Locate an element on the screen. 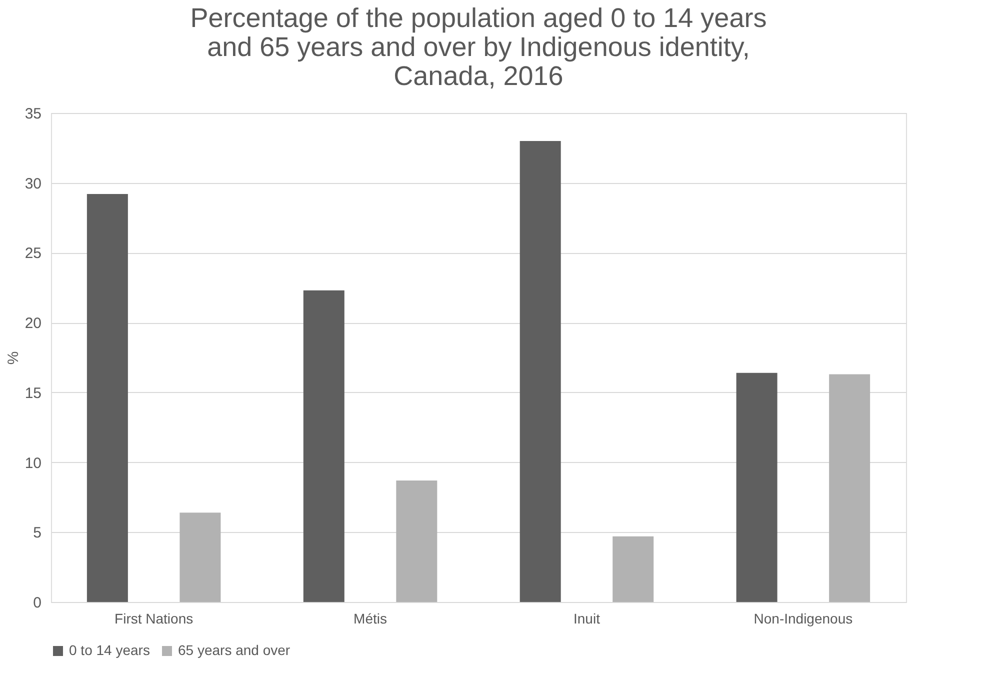 This screenshot has height=693, width=993. y-tick-label: 20 is located at coordinates (33, 323).